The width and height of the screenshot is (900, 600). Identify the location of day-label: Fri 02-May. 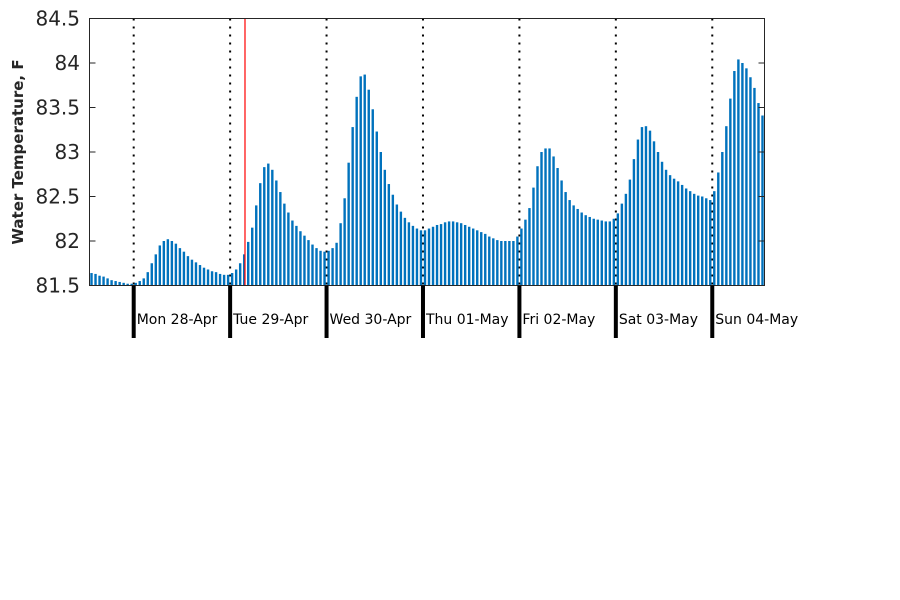
(558, 320).